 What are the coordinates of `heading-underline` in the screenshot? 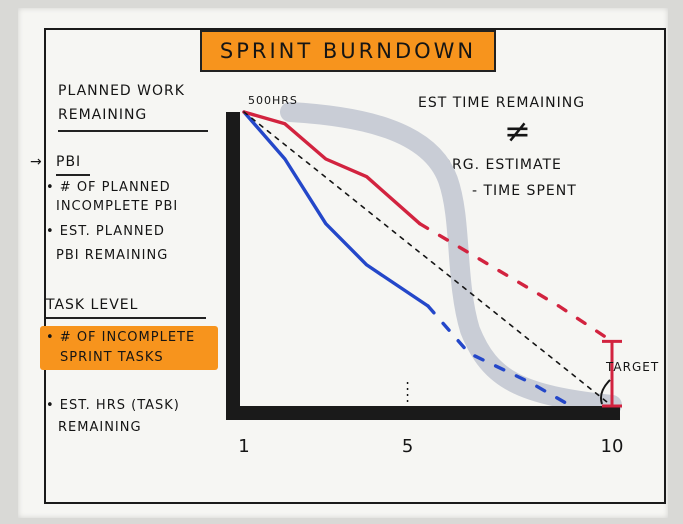 It's located at (133, 131).